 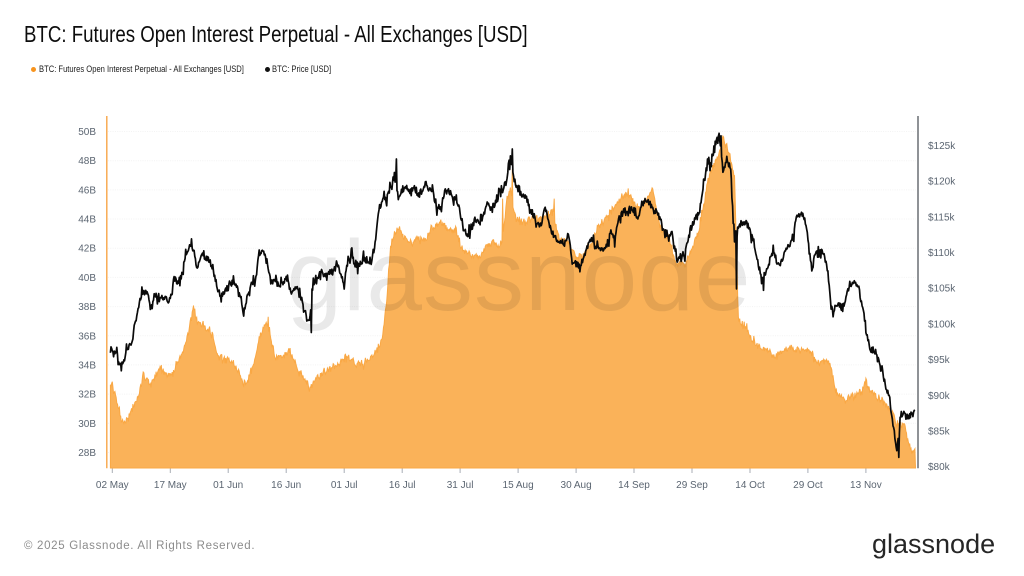 What do you see at coordinates (942, 217) in the screenshot?
I see `svg-text: $115k` at bounding box center [942, 217].